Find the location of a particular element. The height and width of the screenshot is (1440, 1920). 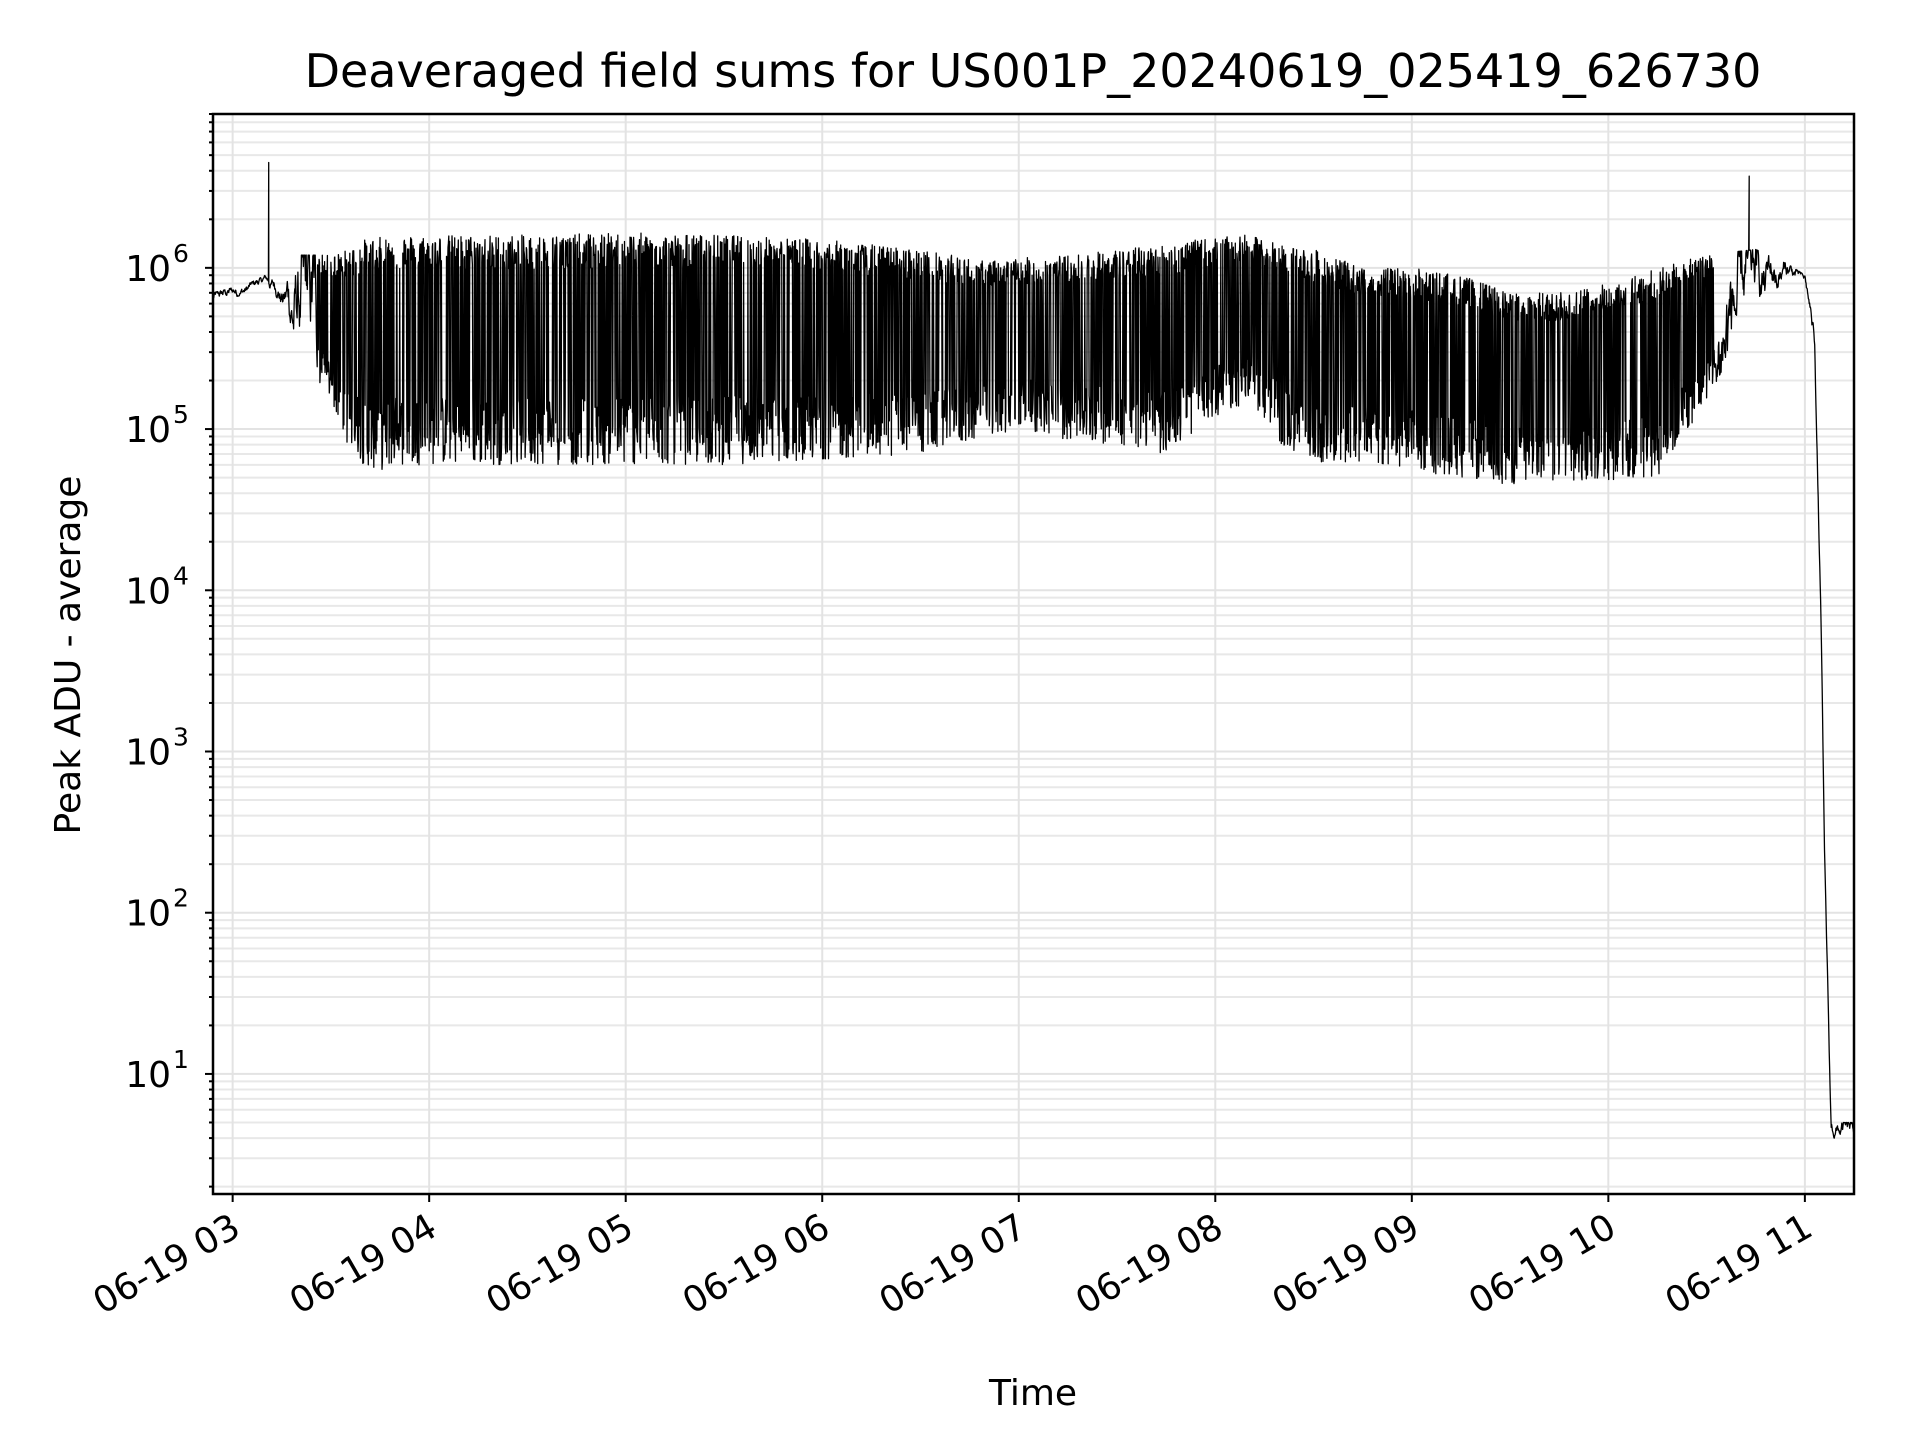

y-tick-exponent: 2 is located at coordinates (181, 898).